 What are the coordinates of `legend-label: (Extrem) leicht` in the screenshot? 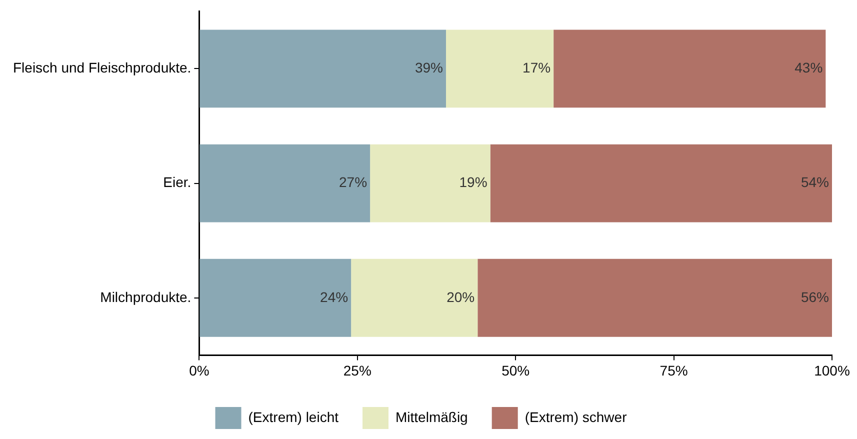 It's located at (293, 416).